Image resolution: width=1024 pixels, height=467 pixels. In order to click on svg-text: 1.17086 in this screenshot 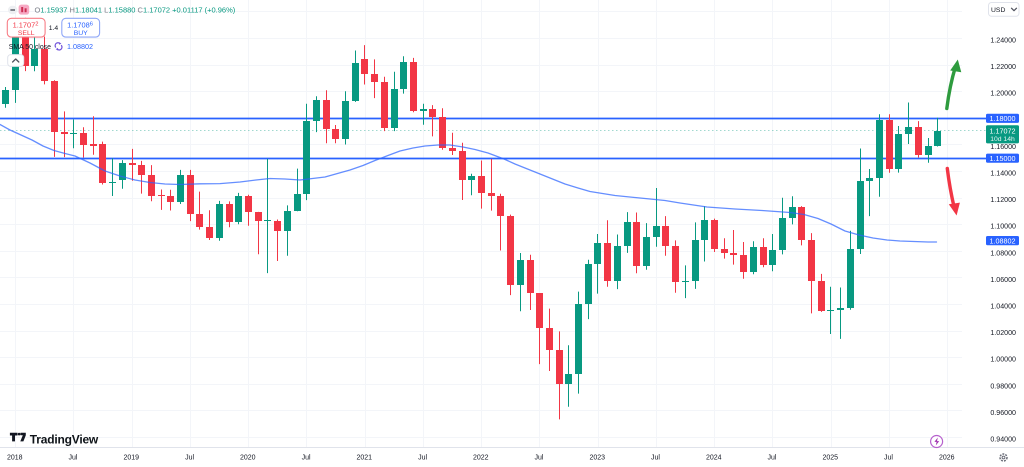, I will do `click(80, 24)`.